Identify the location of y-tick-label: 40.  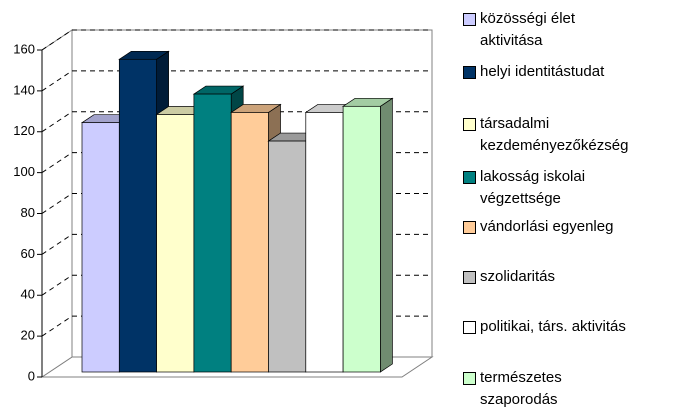
(28, 294).